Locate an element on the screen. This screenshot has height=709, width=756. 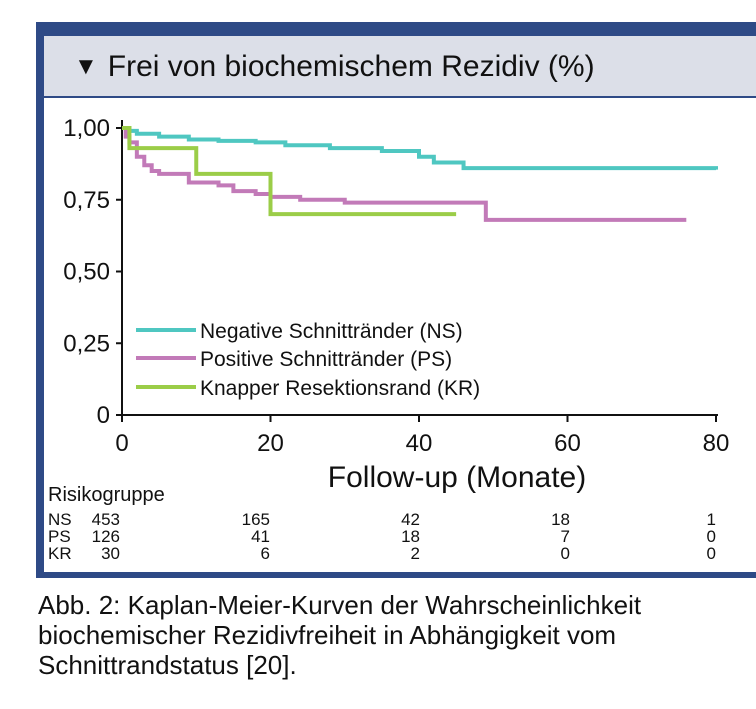
risk-cell: 7 is located at coordinates (565, 536).